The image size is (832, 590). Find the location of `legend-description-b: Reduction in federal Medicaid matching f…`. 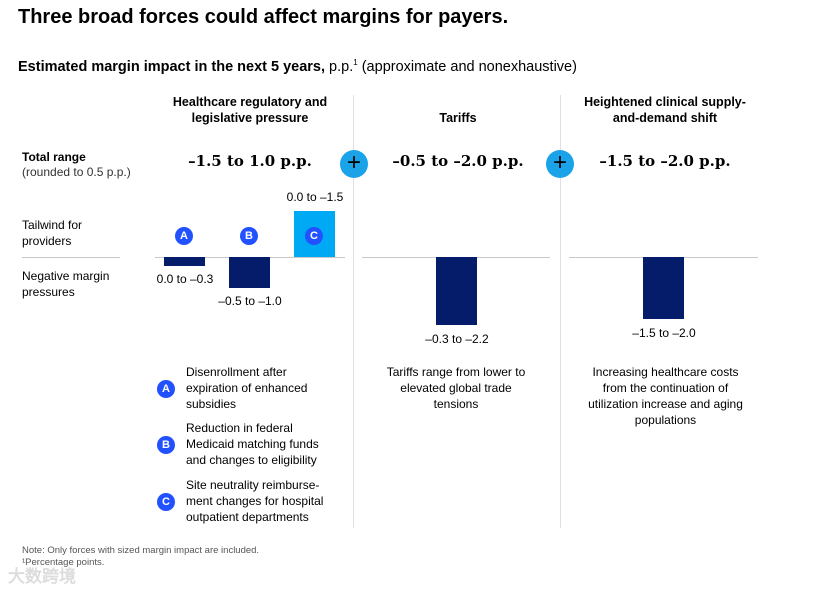

legend-description-b: Reduction in federal Medicaid matching f… is located at coordinates (252, 444).